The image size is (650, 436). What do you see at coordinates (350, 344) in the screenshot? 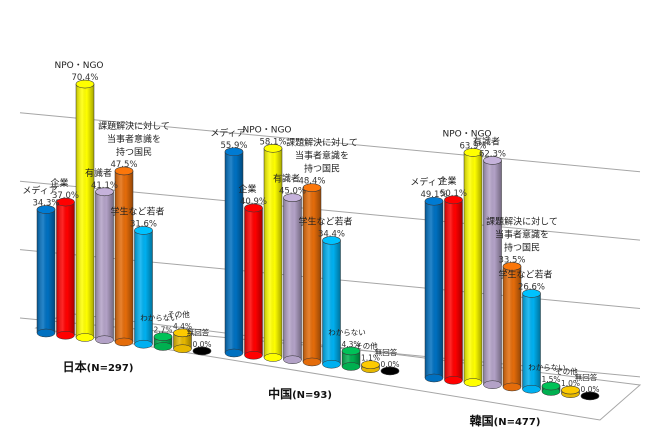
I see `value-label: 4.3%` at bounding box center [350, 344].